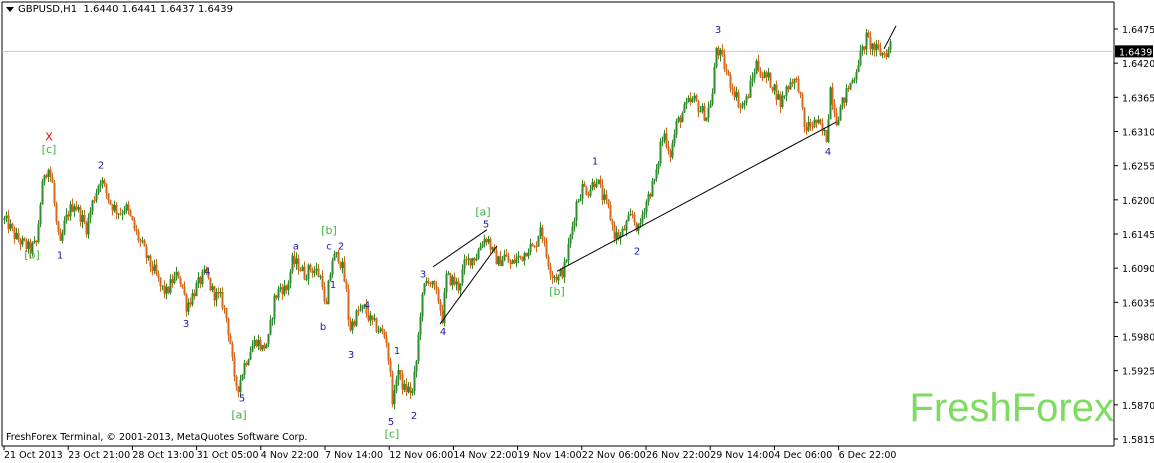  I want to click on chart-header: GBPUSD,H1 1.6440 1.6441 1.6437 1.6439, so click(119, 9).